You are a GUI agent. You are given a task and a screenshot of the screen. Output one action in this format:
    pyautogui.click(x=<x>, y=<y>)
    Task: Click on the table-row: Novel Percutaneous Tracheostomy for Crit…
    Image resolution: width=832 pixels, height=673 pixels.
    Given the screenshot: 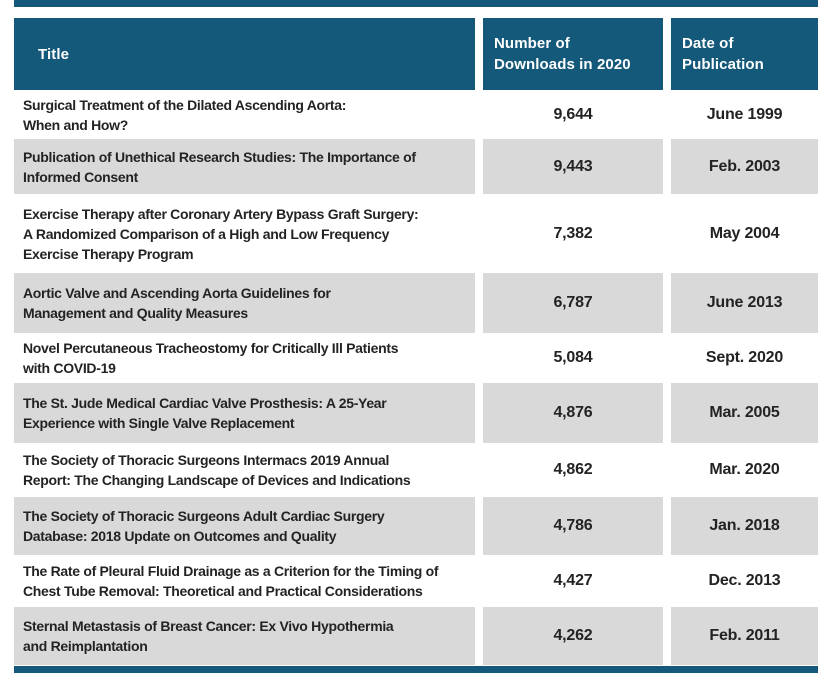 What is the action you would take?
    pyautogui.click(x=416, y=358)
    